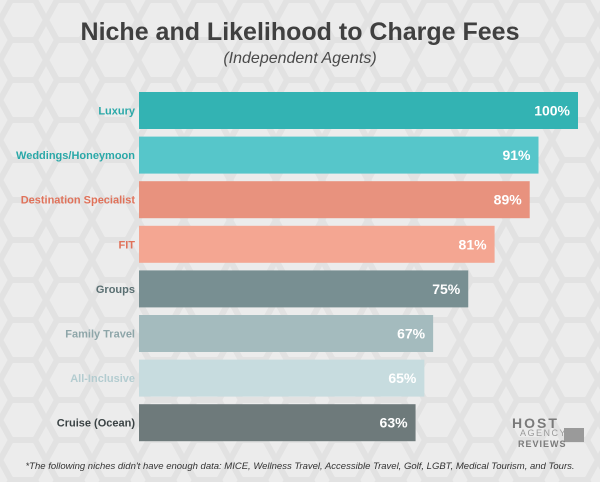 The height and width of the screenshot is (482, 600). I want to click on bar-family-travel, so click(286, 333).